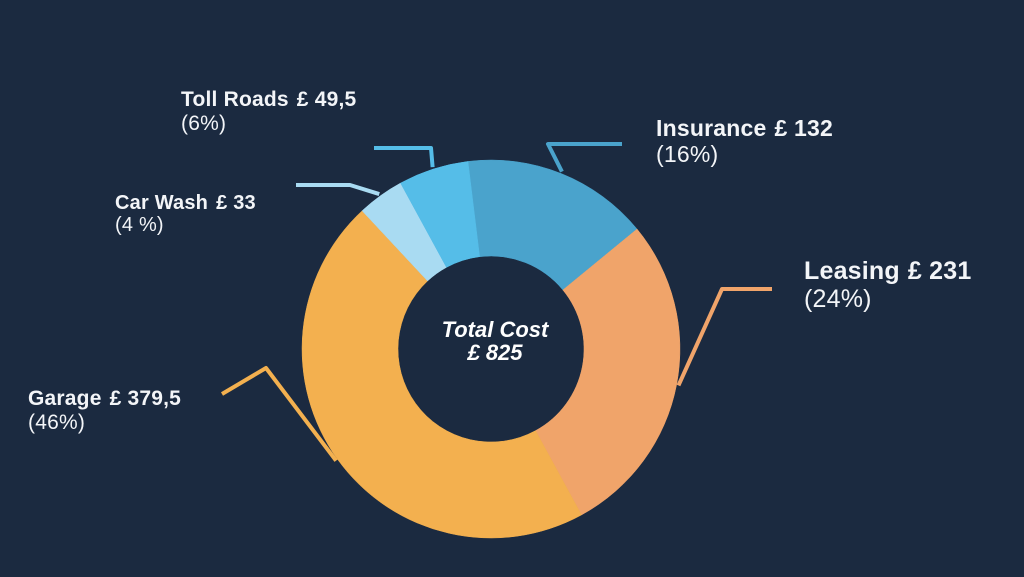 The height and width of the screenshot is (577, 1024). Describe the element at coordinates (204, 123) in the screenshot. I see `label-toll-roads-pct: (6%)` at that location.